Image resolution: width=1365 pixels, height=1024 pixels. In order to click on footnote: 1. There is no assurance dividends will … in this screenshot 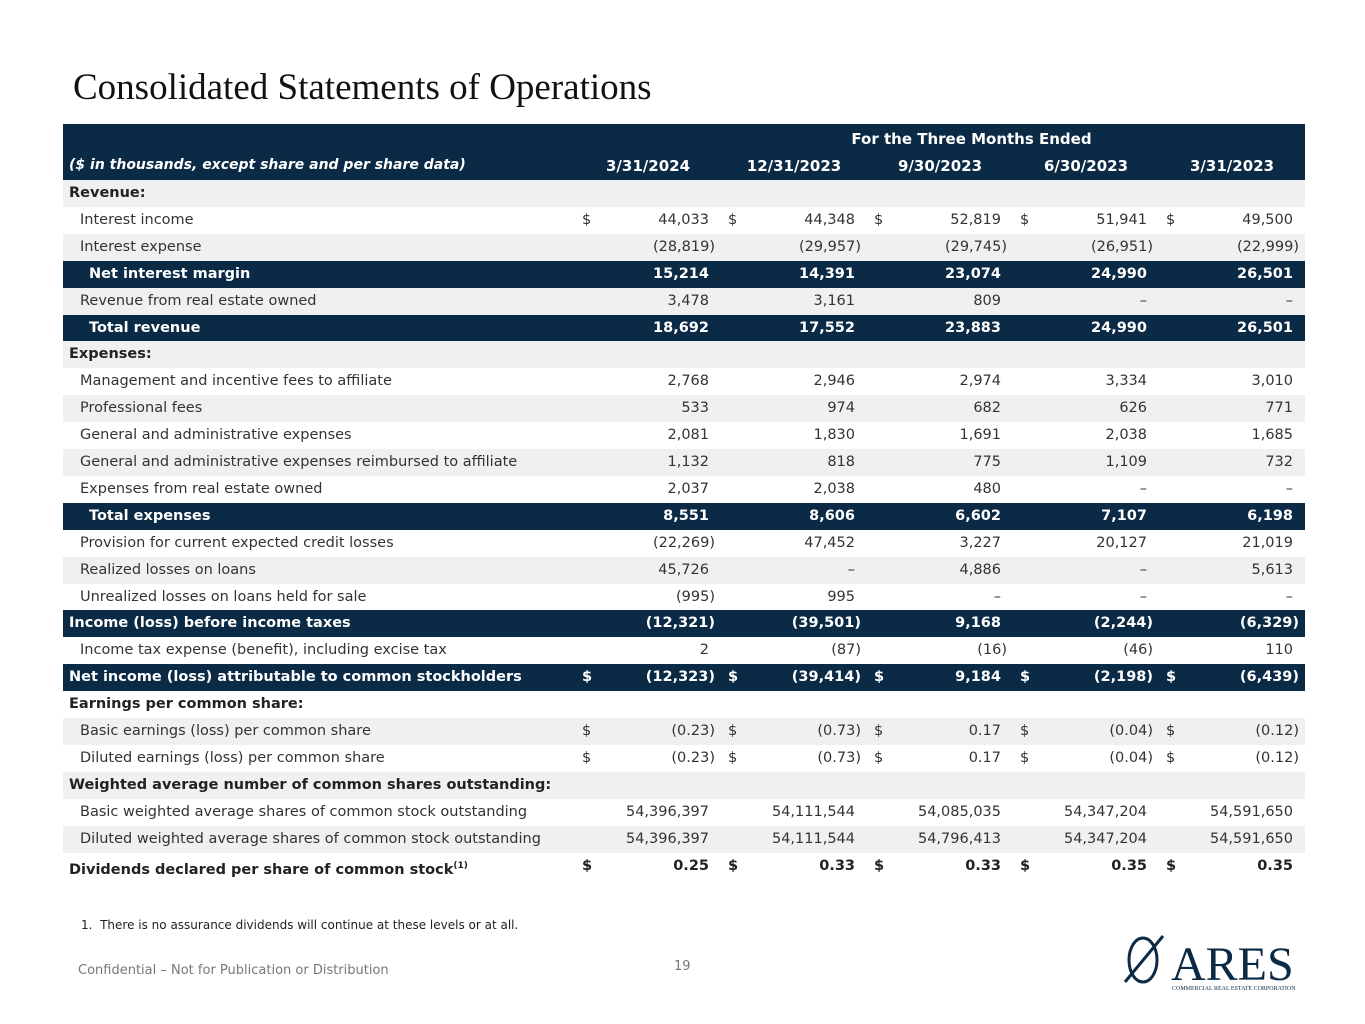, I will do `click(299, 925)`.